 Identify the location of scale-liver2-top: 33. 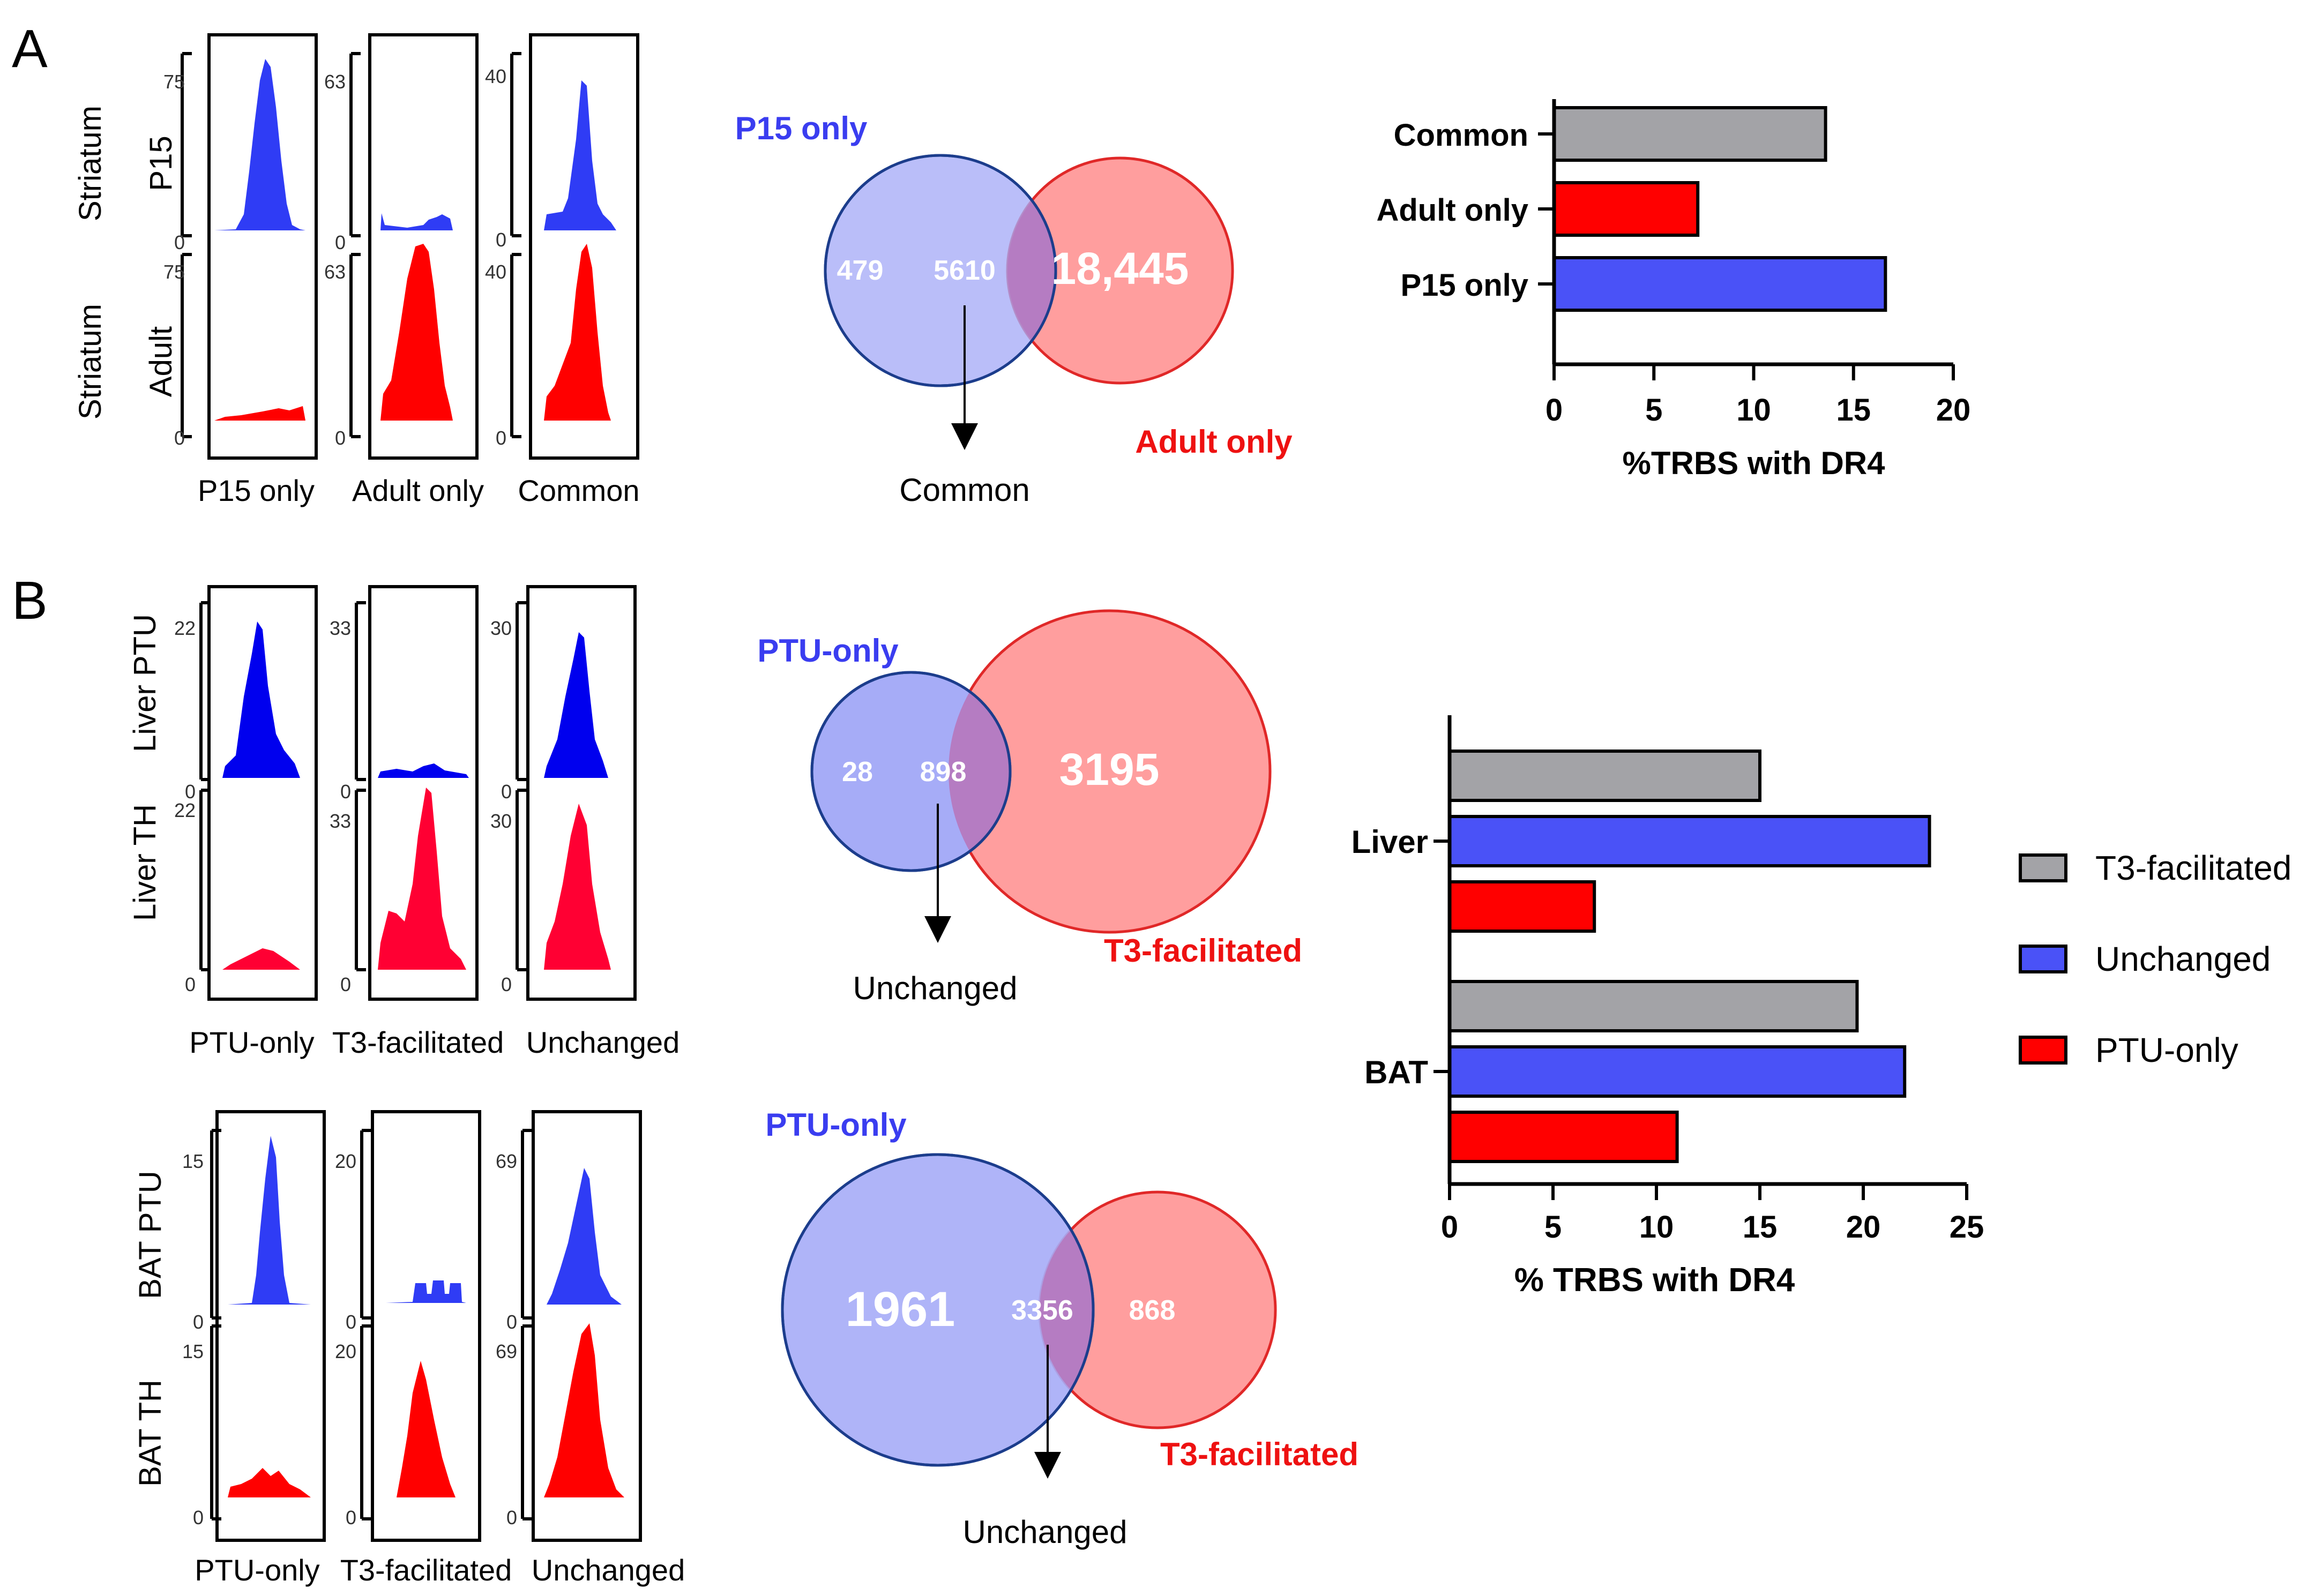
(341, 628).